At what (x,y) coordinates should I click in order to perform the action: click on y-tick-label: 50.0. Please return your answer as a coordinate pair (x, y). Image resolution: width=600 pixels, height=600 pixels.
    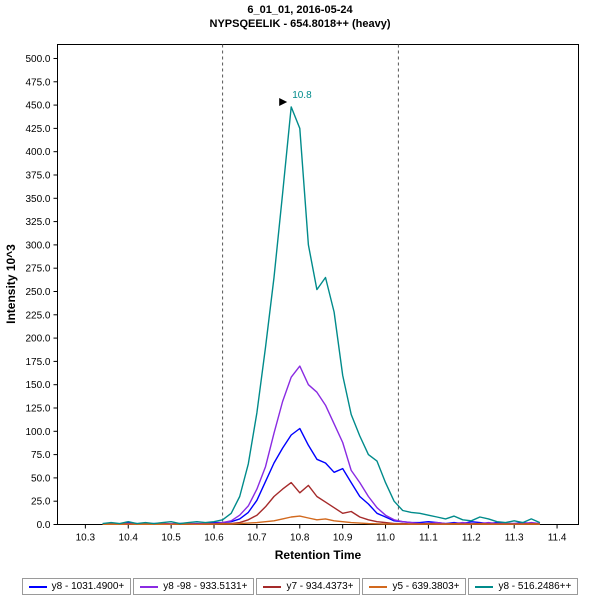
    Looking at the image, I should click on (41, 478).